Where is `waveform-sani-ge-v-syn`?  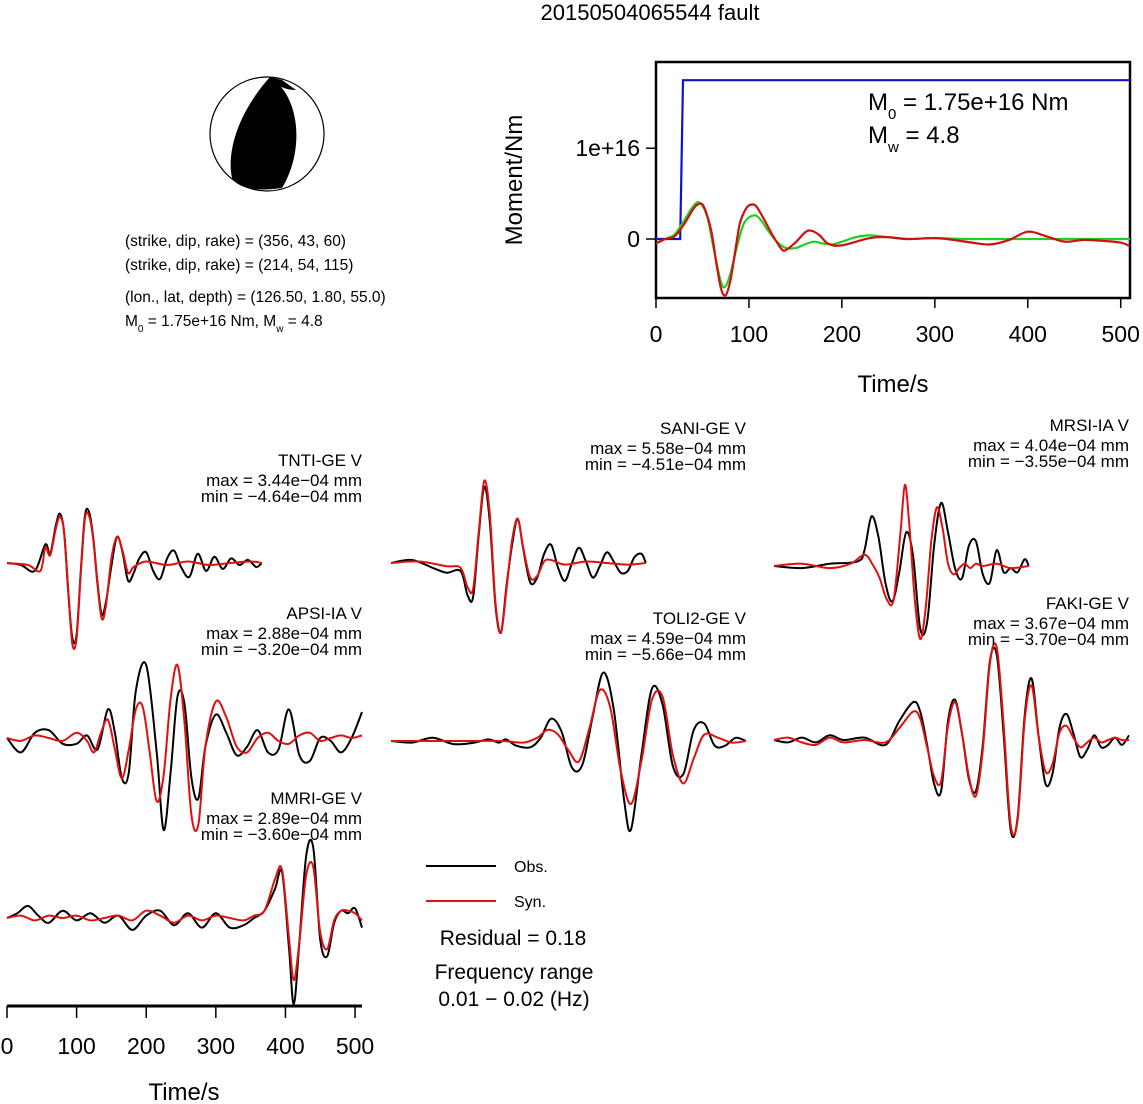 waveform-sani-ge-v-syn is located at coordinates (518, 556).